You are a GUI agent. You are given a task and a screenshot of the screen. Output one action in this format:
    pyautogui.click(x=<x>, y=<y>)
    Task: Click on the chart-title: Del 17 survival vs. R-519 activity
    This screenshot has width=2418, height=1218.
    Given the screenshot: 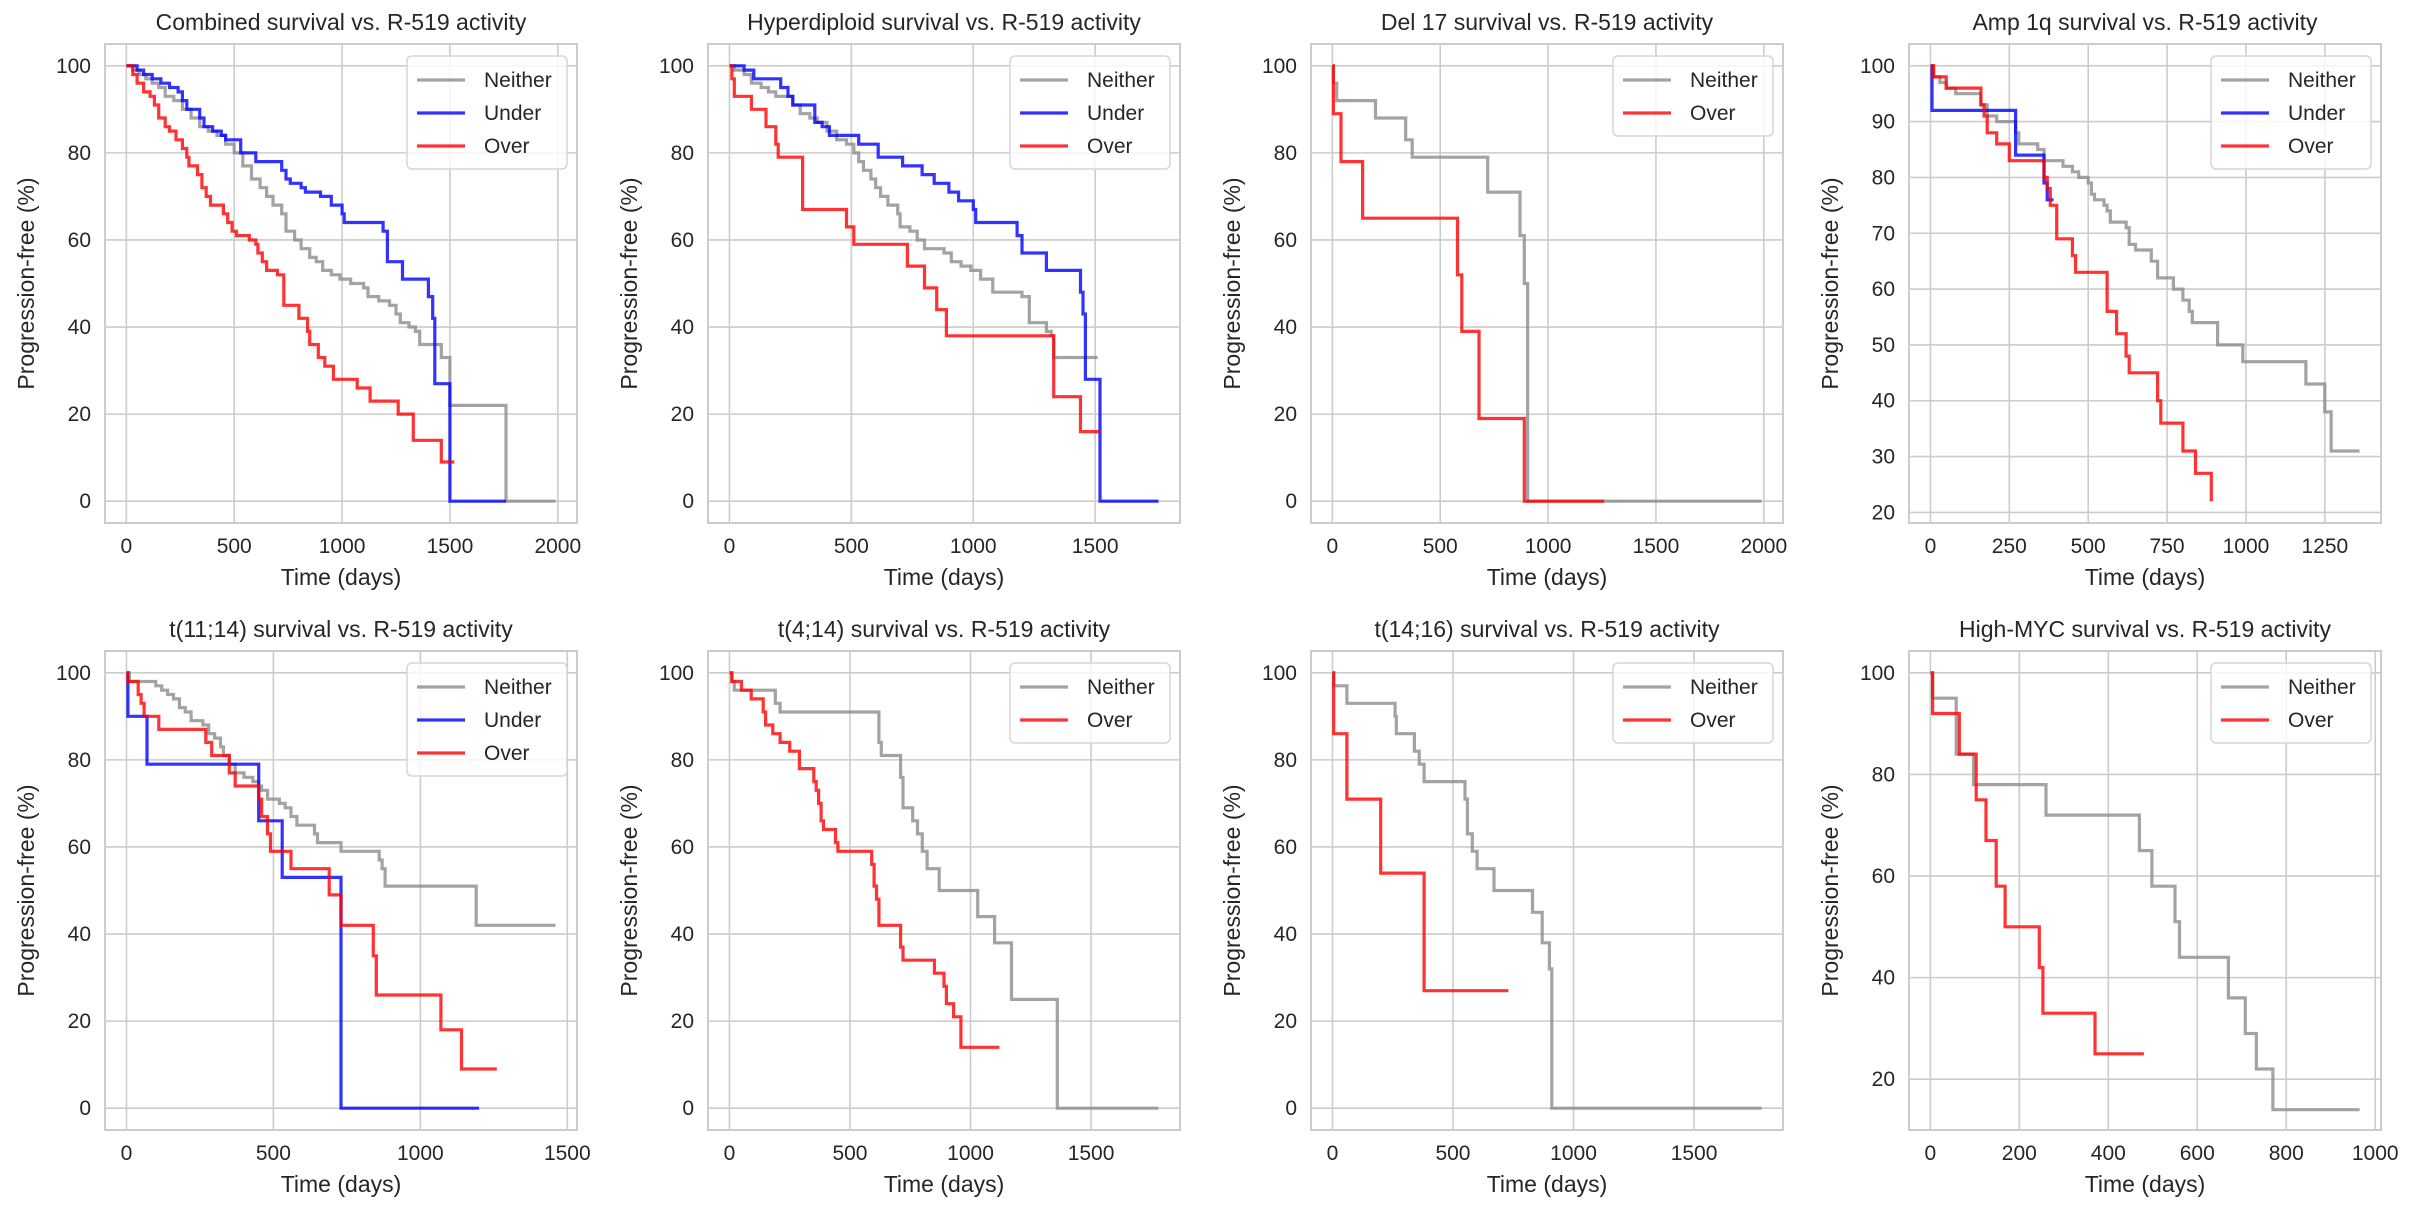 What is the action you would take?
    pyautogui.click(x=1547, y=22)
    